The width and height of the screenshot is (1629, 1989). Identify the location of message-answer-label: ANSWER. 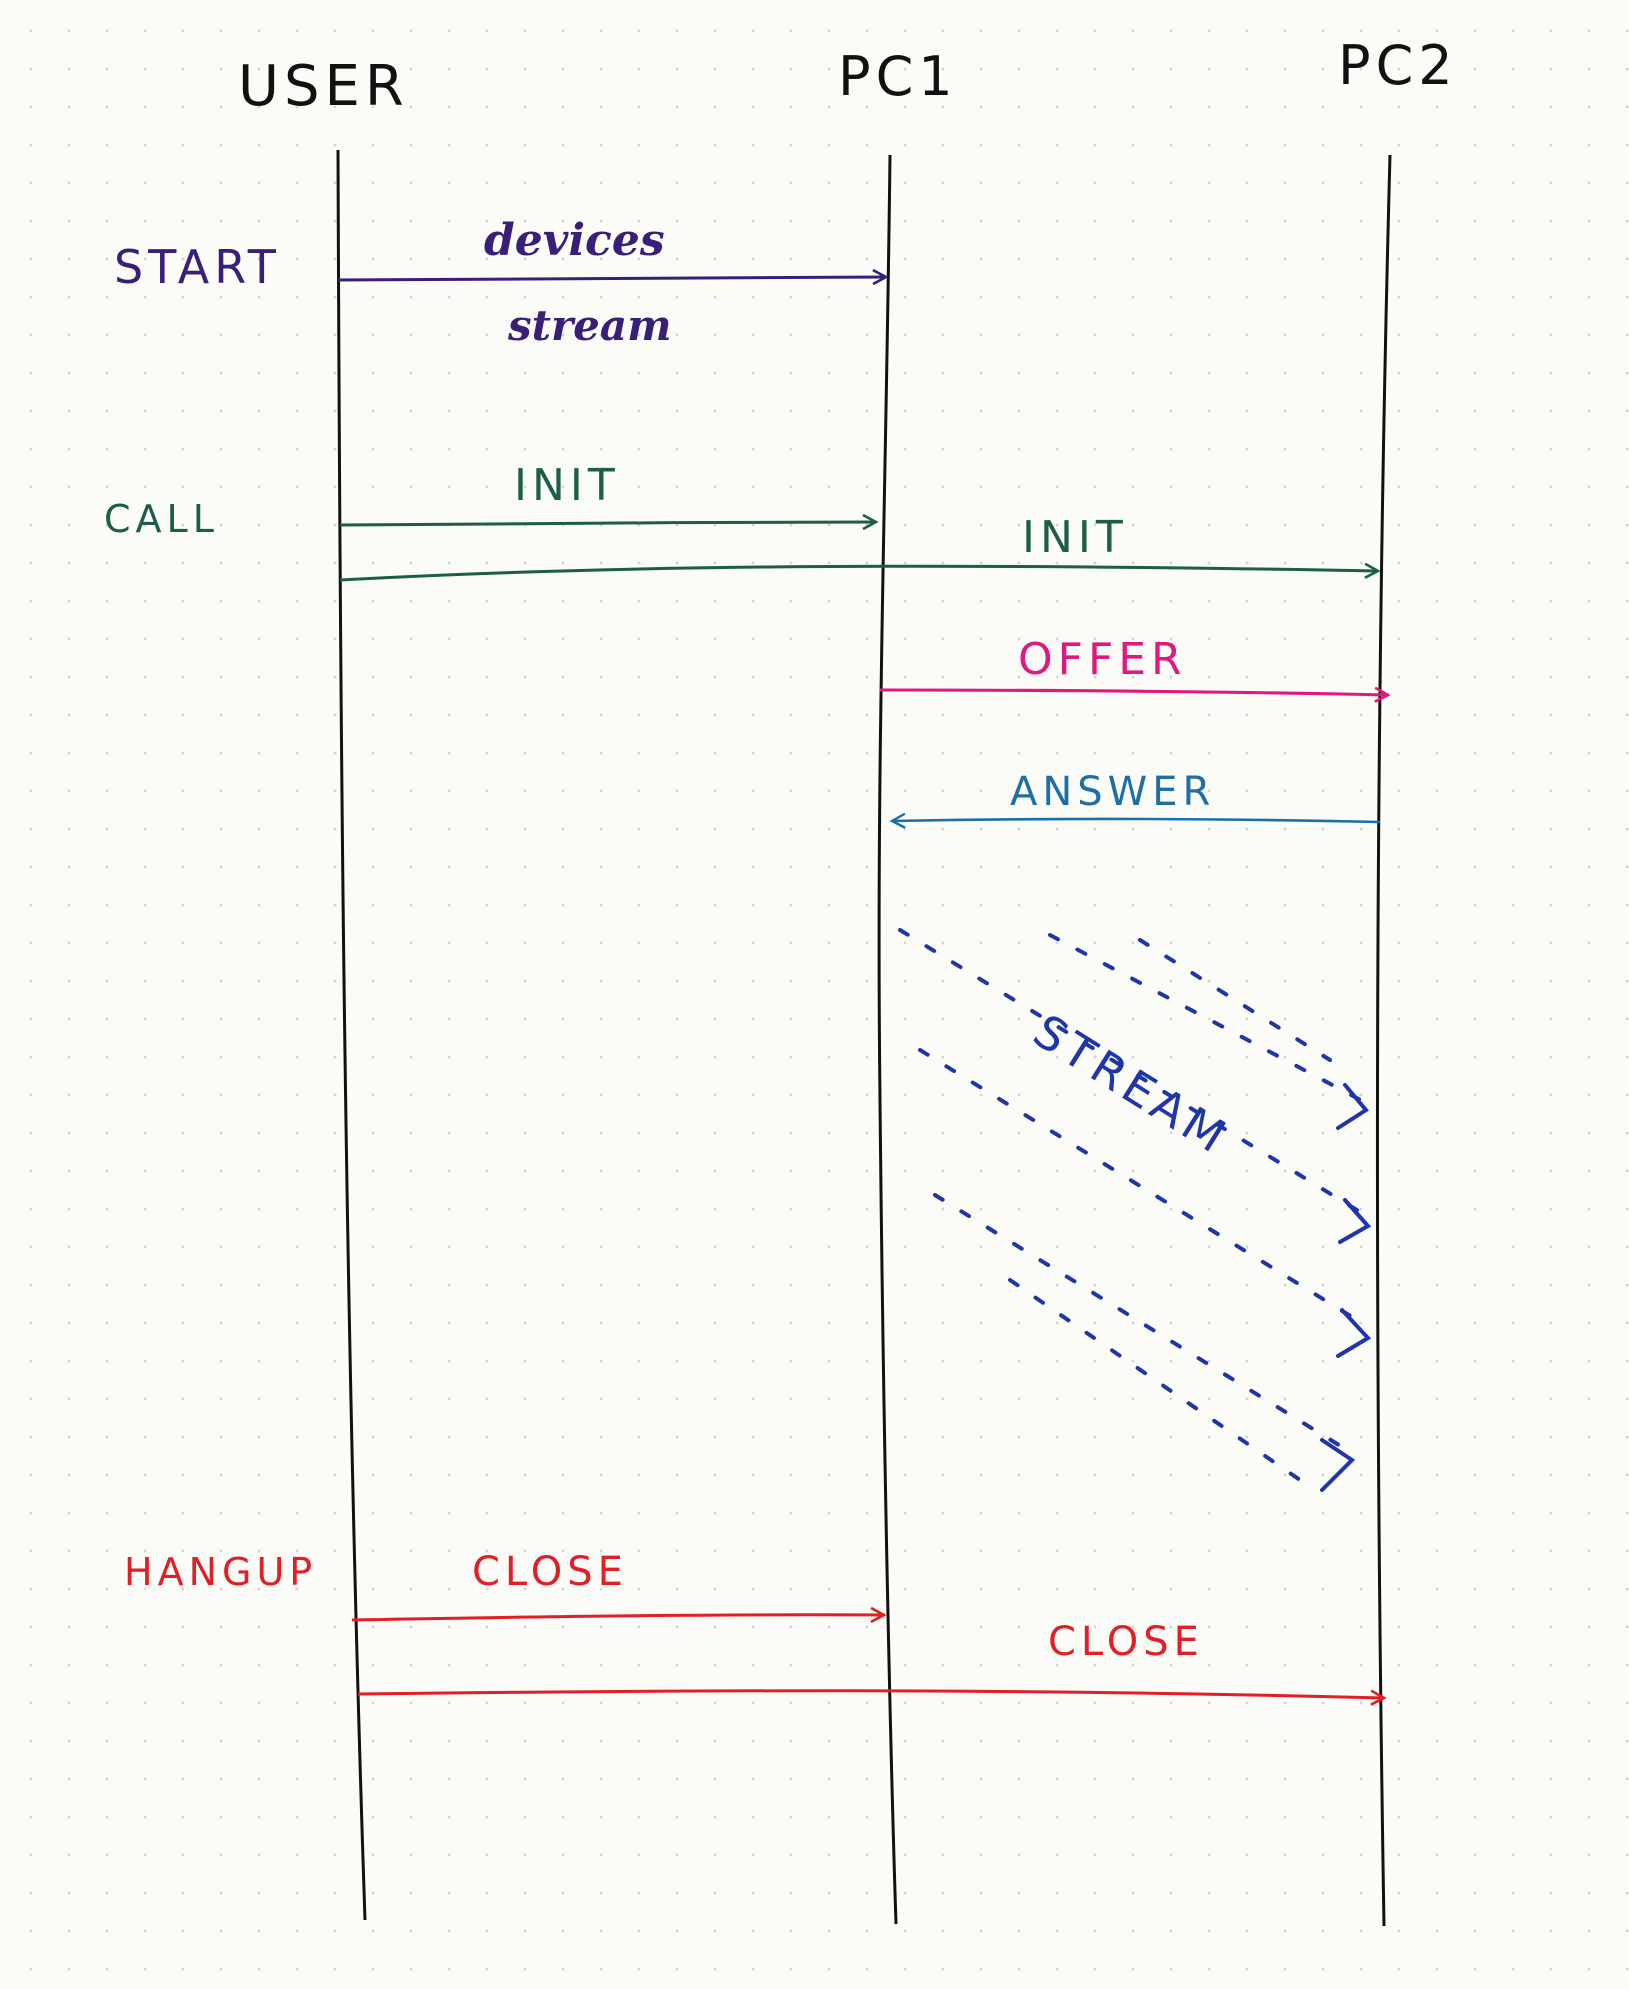
(1112, 792).